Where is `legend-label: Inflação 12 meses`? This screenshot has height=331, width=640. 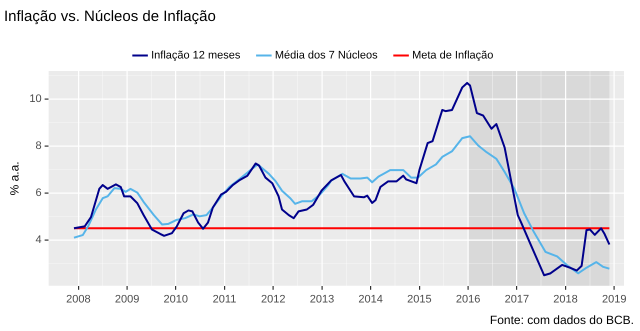 legend-label: Inflação 12 meses is located at coordinates (196, 56).